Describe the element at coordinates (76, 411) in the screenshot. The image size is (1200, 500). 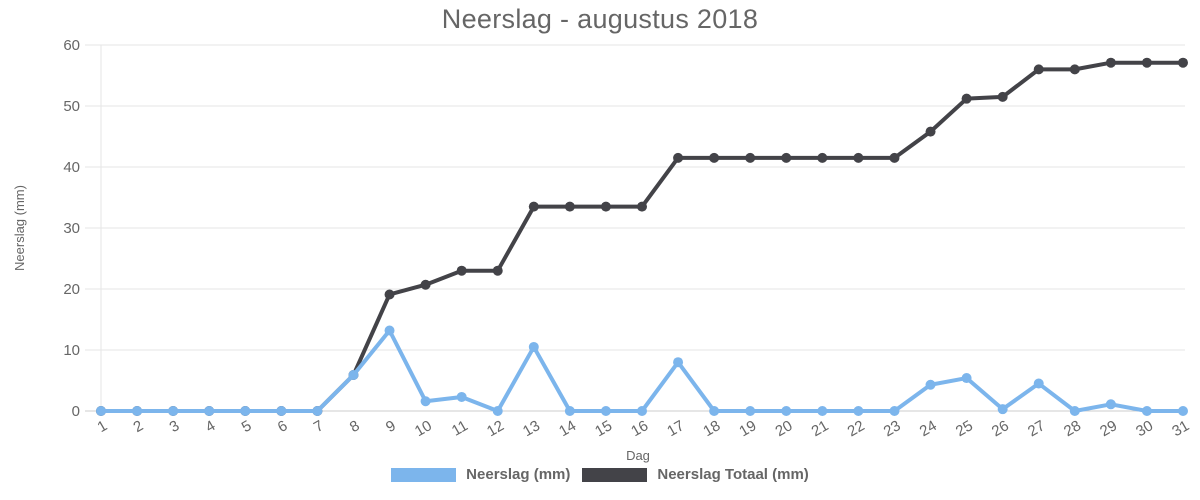
I see `y-tick-label: 0` at that location.